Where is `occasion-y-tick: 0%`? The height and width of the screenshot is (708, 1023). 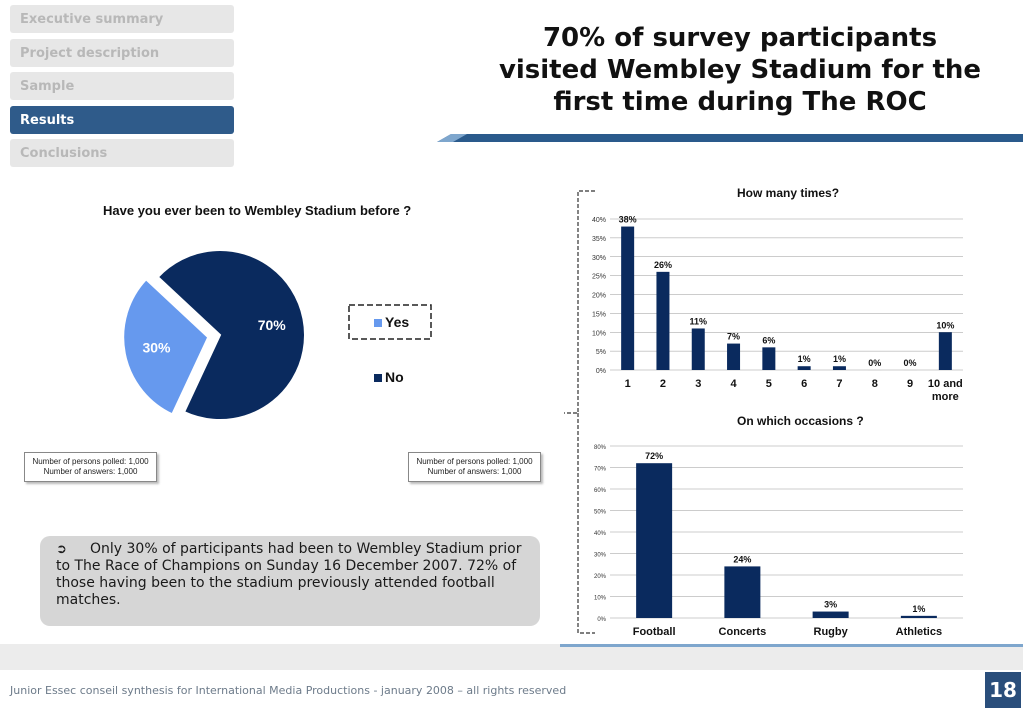
occasion-y-tick: 0% is located at coordinates (601, 620).